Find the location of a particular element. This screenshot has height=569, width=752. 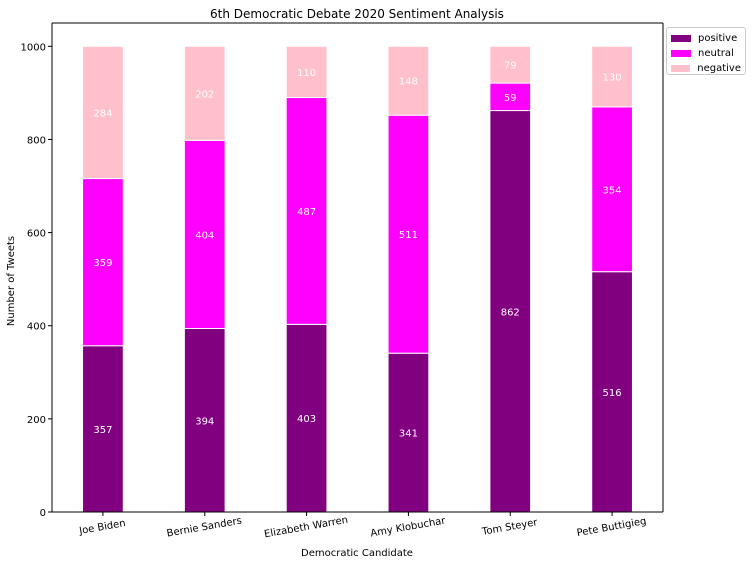

x-tick-label-4: Tom Steyer is located at coordinates (509, 527).